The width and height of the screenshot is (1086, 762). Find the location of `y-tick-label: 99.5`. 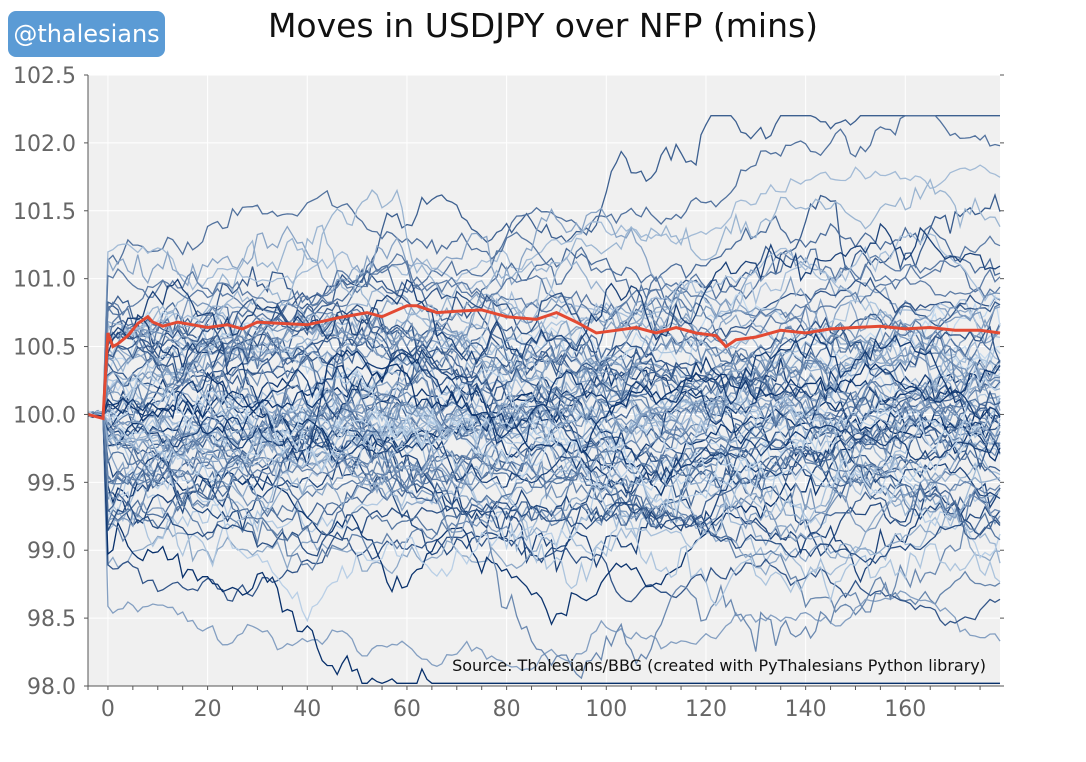

y-tick-label: 99.5 is located at coordinates (51, 483).